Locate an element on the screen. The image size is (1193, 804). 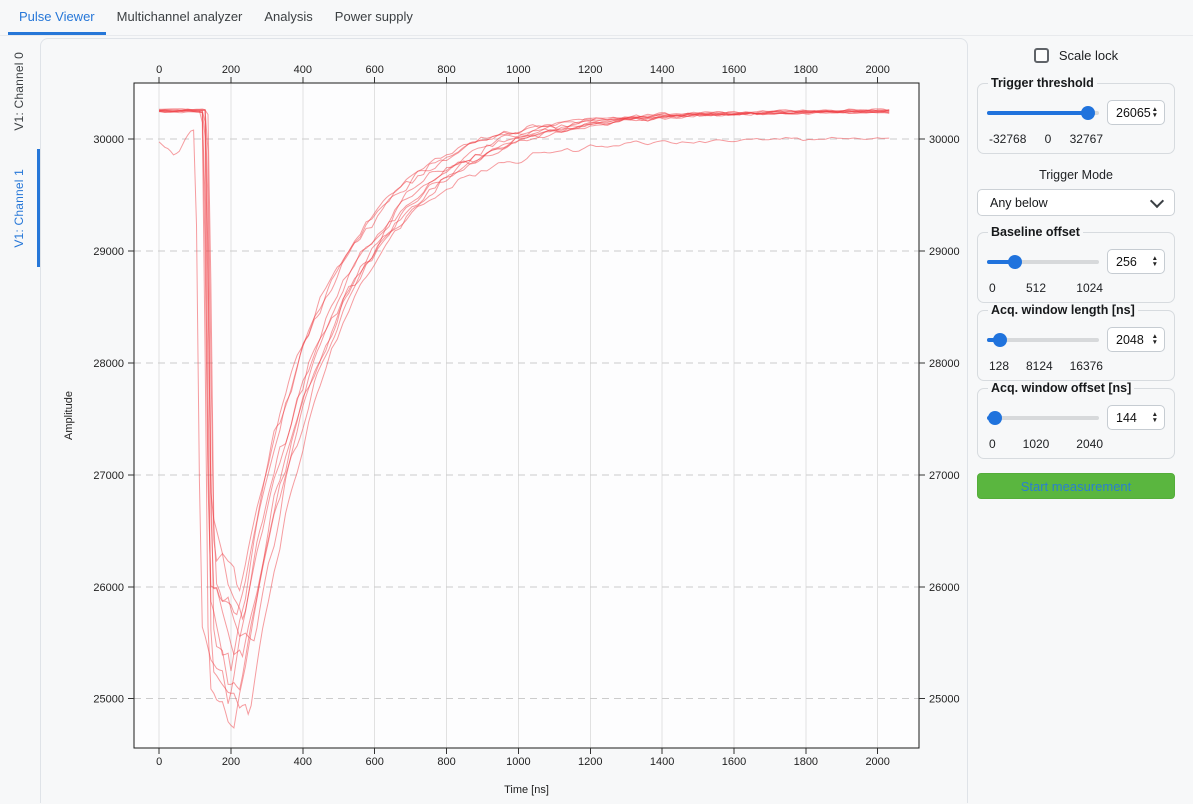
start-measurement-button: Start measurement is located at coordinates (1076, 486).